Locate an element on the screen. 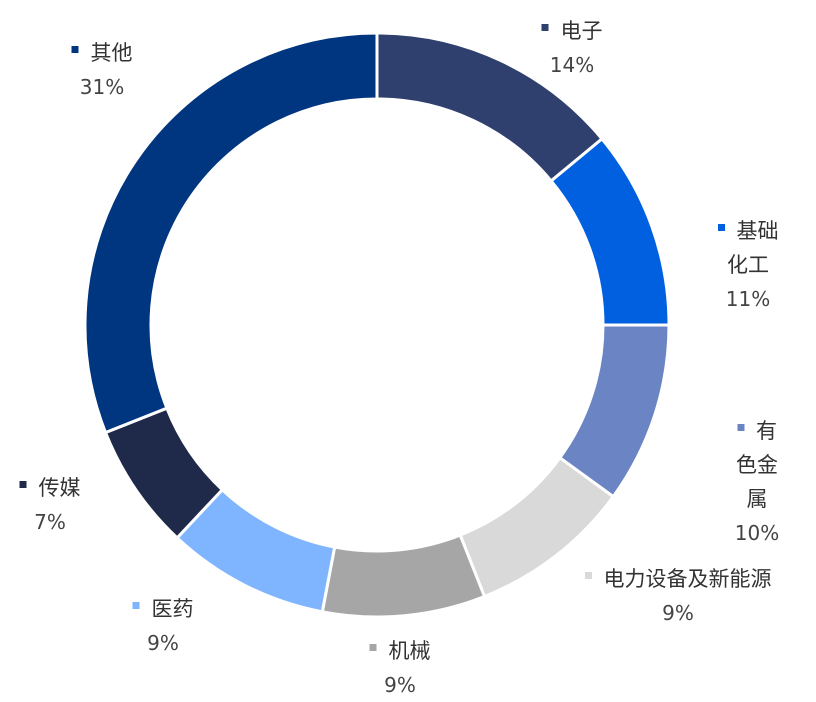 Image resolution: width=816 pixels, height=702 pixels. slice-label: 传媒 7% is located at coordinates (50, 505).